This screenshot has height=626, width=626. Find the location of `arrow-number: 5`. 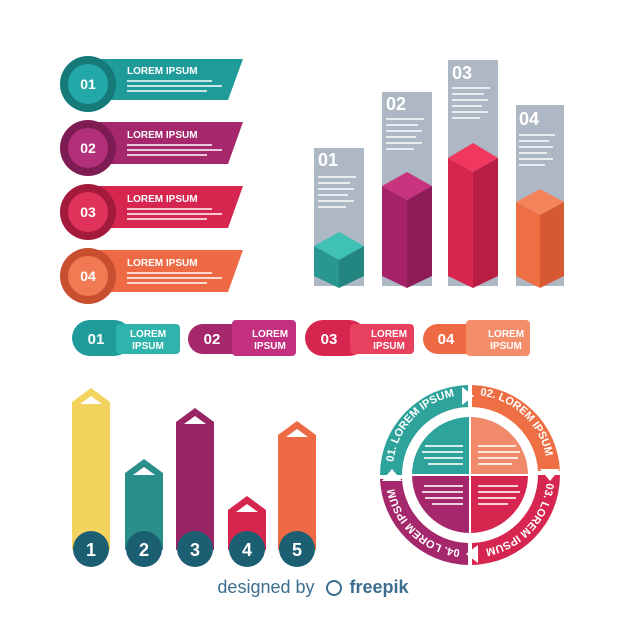

arrow-number: 5 is located at coordinates (297, 550).